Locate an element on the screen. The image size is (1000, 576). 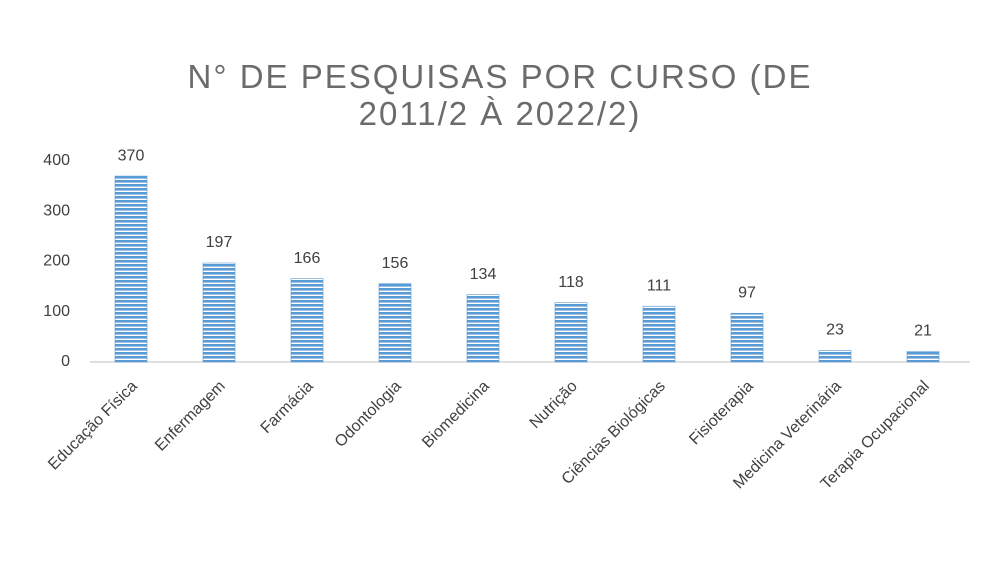
x-tick-label: Educação Física is located at coordinates (93, 426).